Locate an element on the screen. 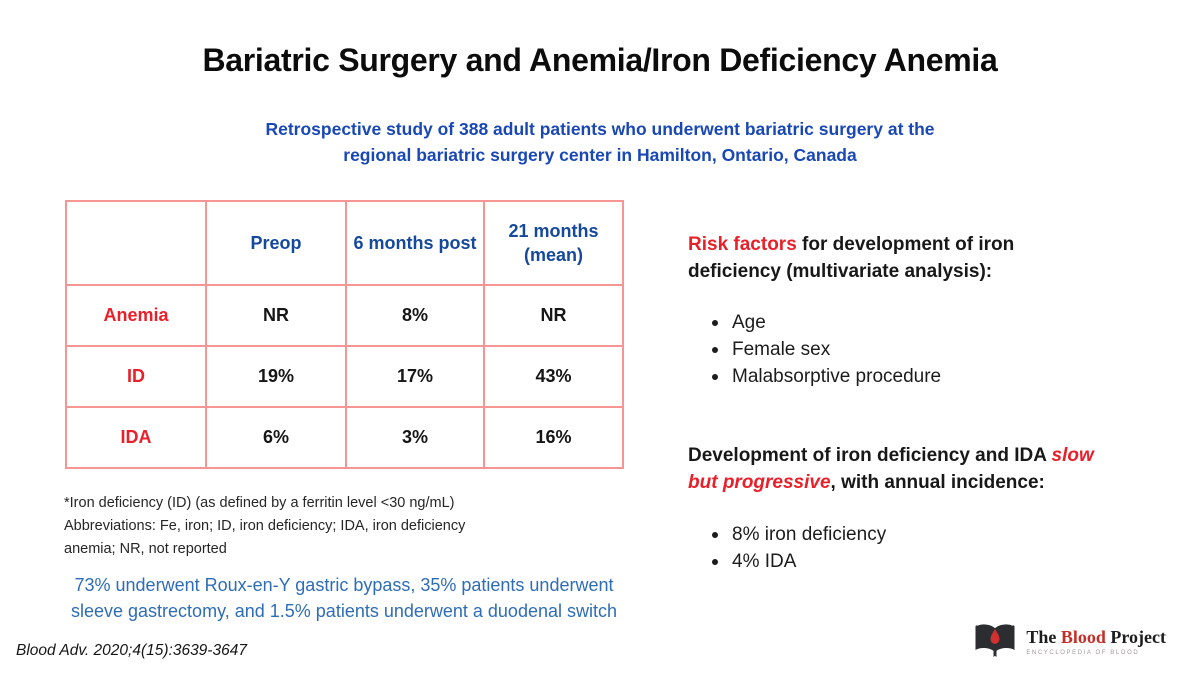  development-black-1: Development of iron deficiency and IDA is located at coordinates (870, 455).